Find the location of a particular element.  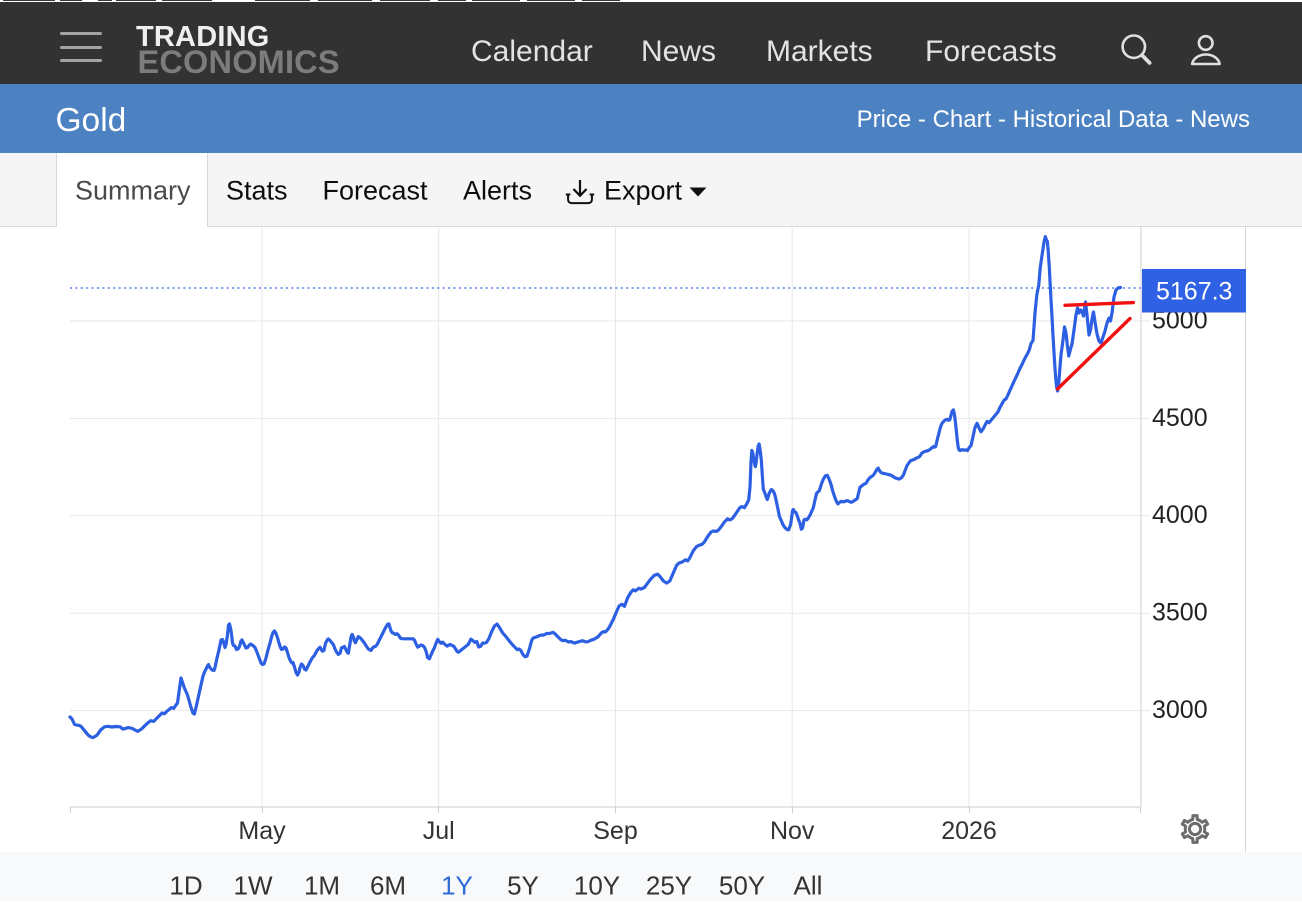

svg-text: May is located at coordinates (262, 831).